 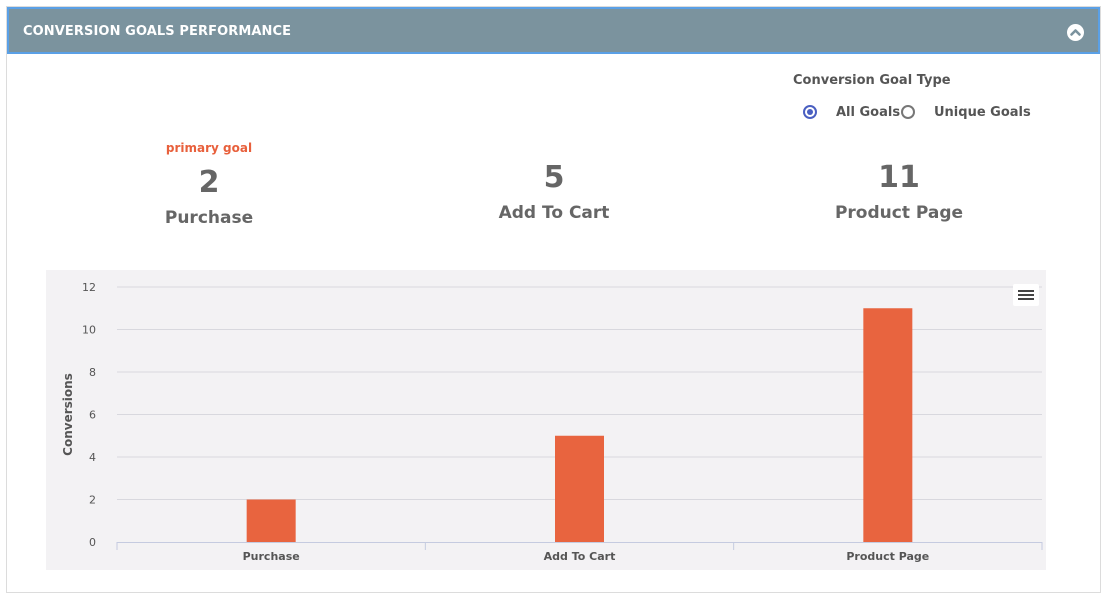 I want to click on bar-purchase, so click(x=271, y=521).